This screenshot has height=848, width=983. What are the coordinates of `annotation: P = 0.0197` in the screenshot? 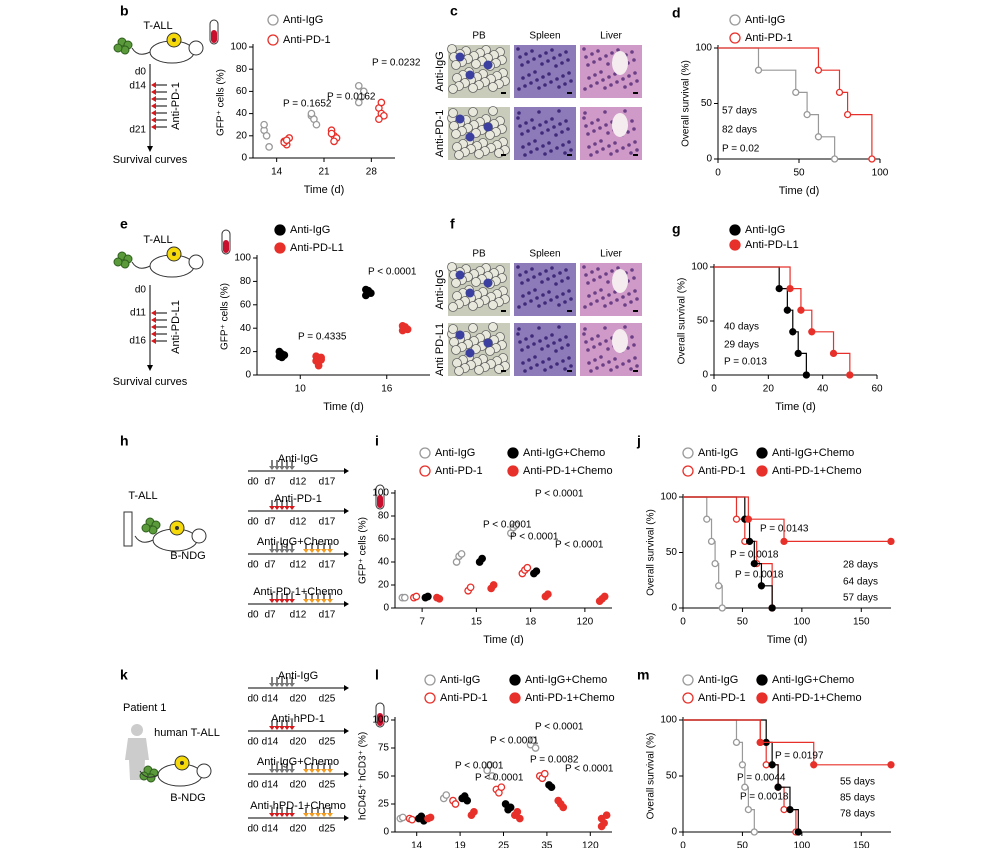 It's located at (799, 756).